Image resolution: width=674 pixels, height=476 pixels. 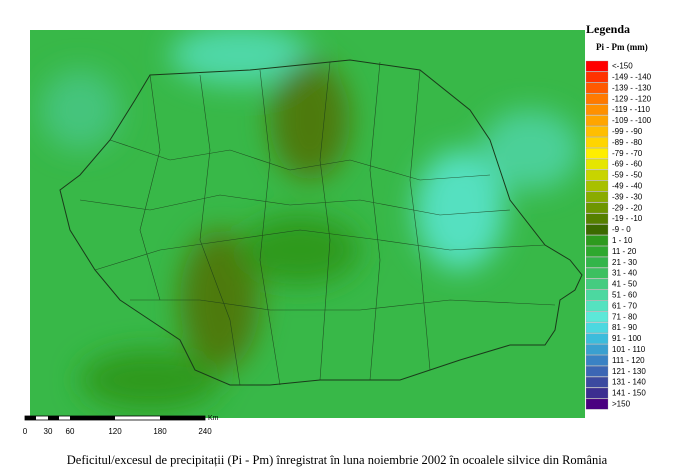 I want to click on scale-bar, so click(x=115, y=418).